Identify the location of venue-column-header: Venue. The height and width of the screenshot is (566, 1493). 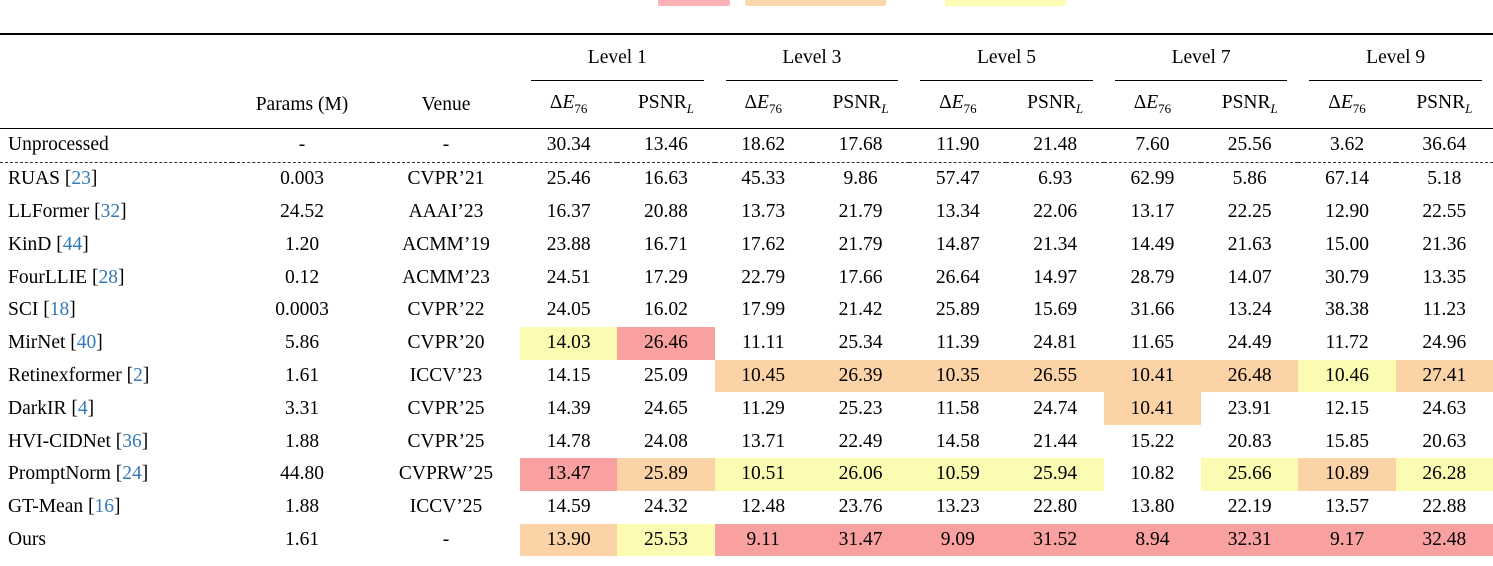
(446, 105).